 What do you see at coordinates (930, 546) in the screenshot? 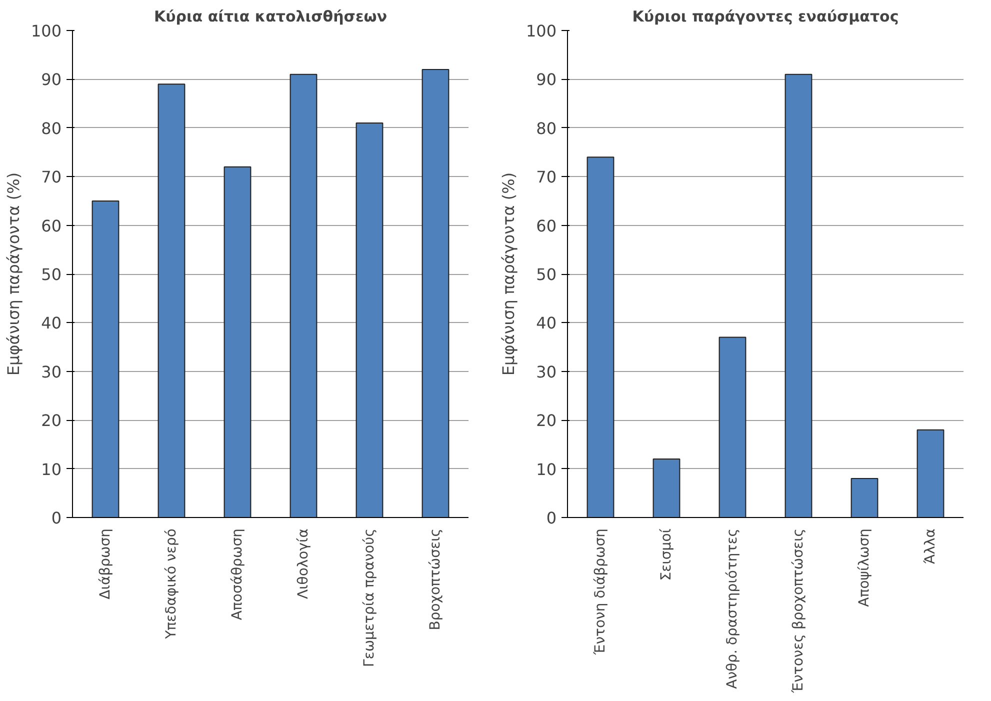
I see `x-tick-label: Άλλα` at bounding box center [930, 546].